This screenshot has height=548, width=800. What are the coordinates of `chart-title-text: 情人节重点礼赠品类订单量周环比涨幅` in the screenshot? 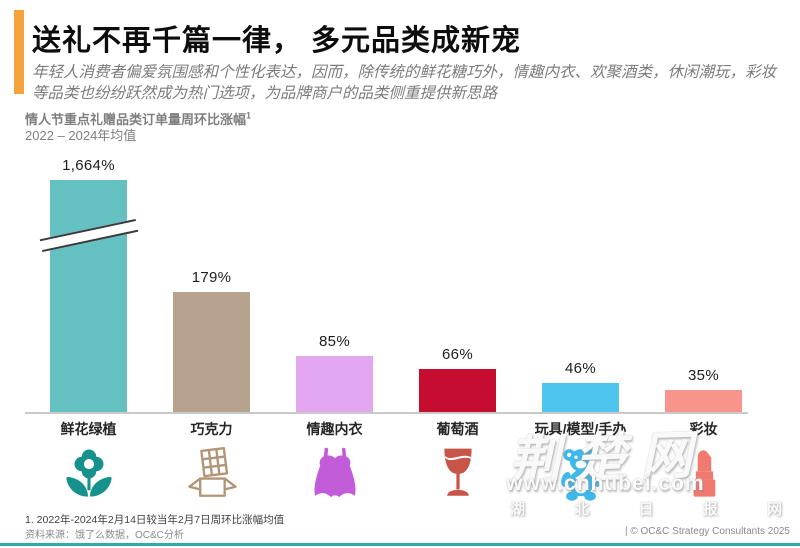 It's located at (136, 119).